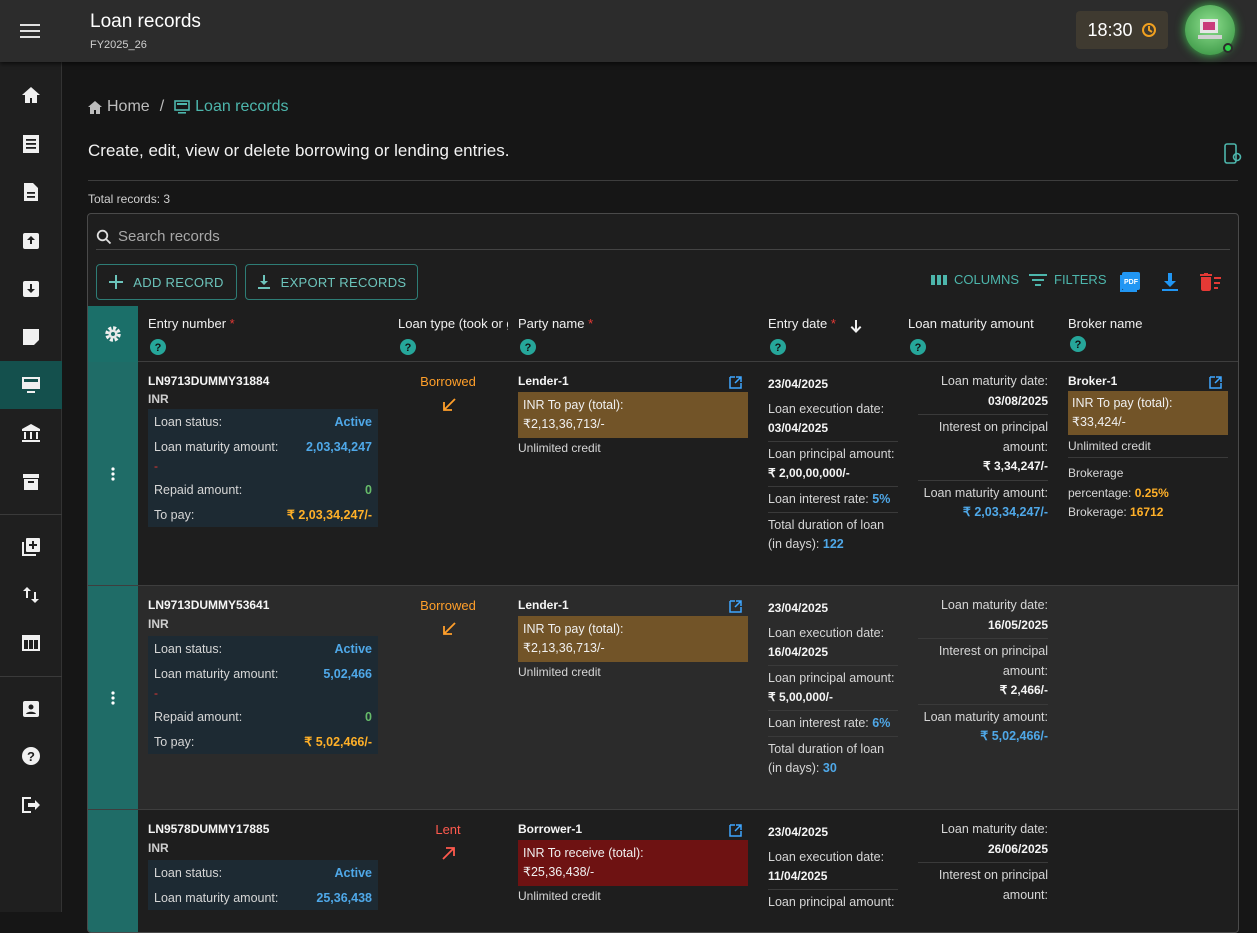 The image size is (1257, 933). Describe the element at coordinates (31, 337) in the screenshot. I see `sidebar-item-notes` at that location.